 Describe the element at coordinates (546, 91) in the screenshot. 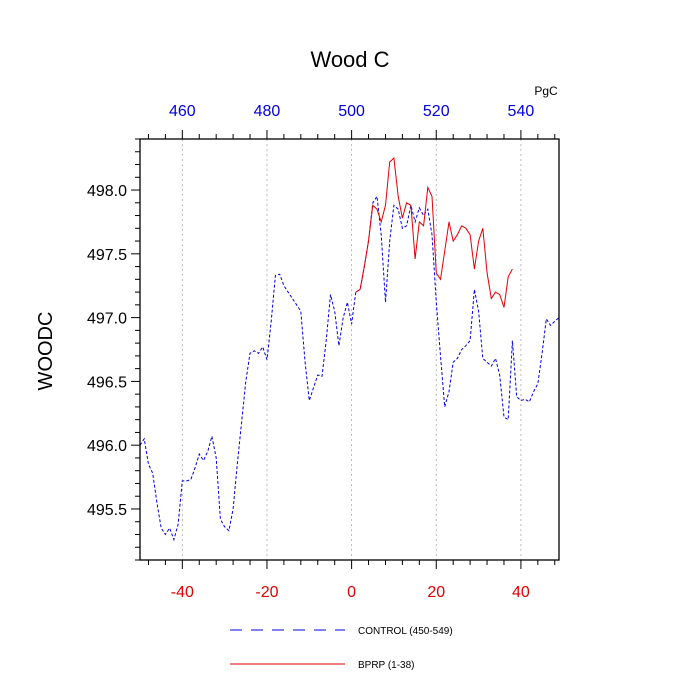

I see `units-label: PgC` at that location.